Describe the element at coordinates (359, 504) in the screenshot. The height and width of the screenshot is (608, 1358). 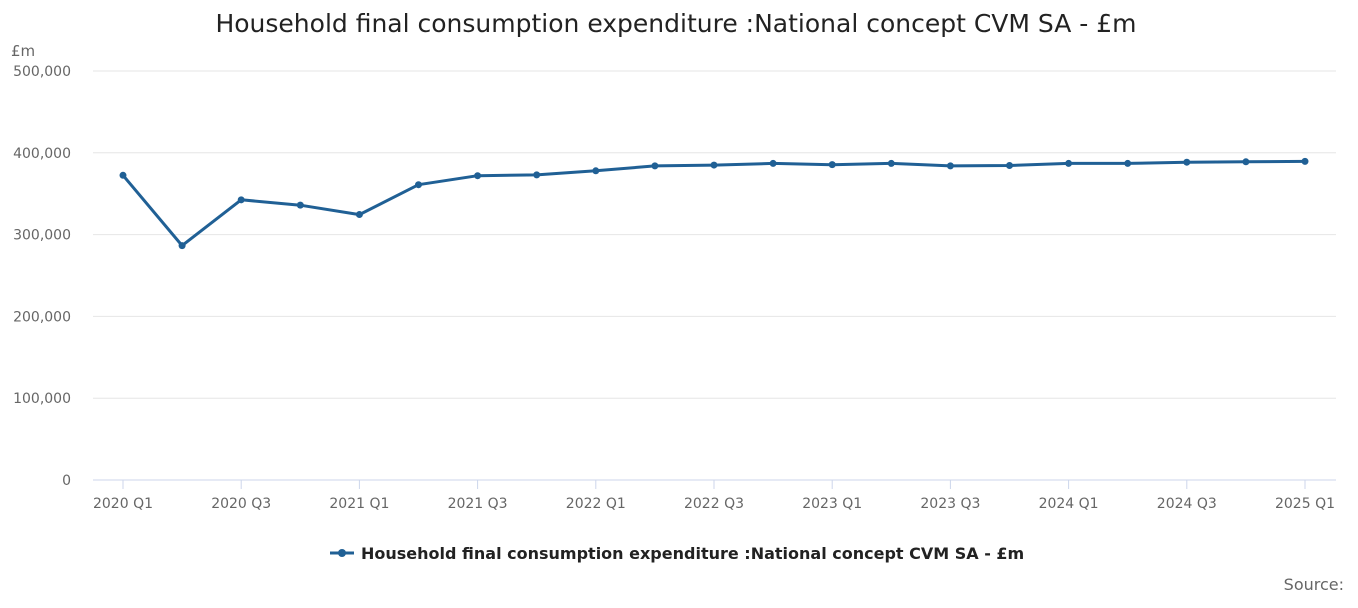
I see `x-tick-label: 2021 Q1` at that location.